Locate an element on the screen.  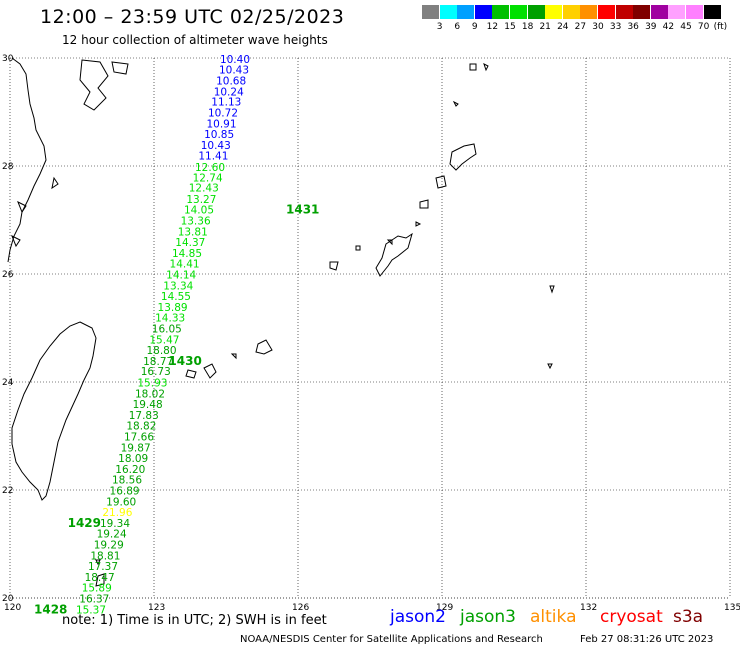
legend-label: 21 is located at coordinates (545, 27).